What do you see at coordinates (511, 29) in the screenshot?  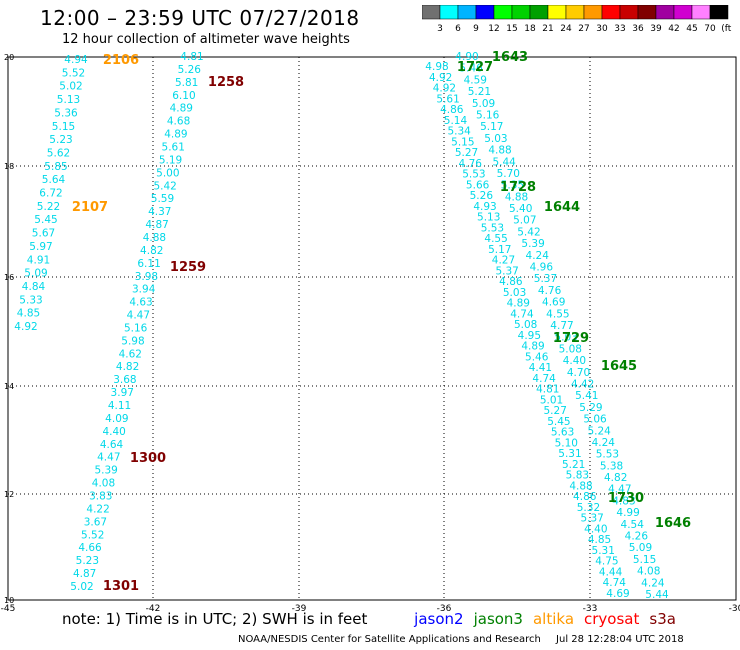 I see `colorbar-label: 15` at bounding box center [511, 29].